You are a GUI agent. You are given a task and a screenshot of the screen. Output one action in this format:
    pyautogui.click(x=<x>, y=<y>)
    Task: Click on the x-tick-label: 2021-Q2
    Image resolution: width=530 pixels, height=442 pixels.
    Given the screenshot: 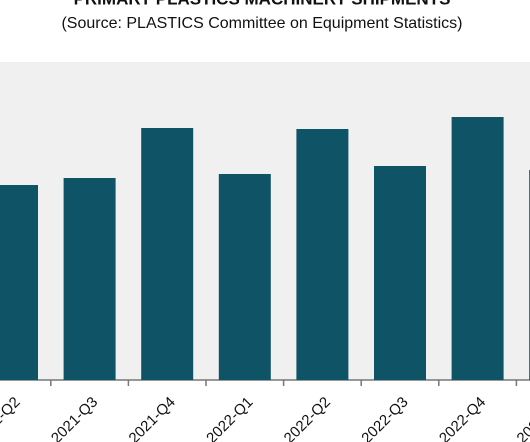 What is the action you would take?
    pyautogui.click(x=12, y=418)
    